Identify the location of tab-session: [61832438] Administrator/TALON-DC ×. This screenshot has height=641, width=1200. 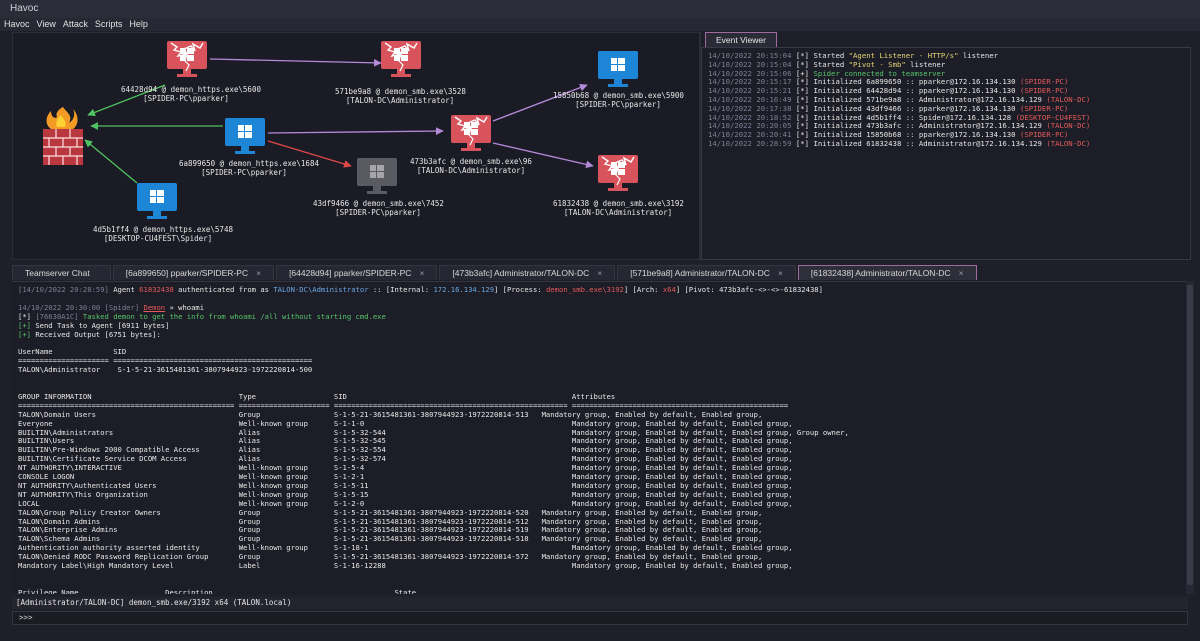
(887, 272).